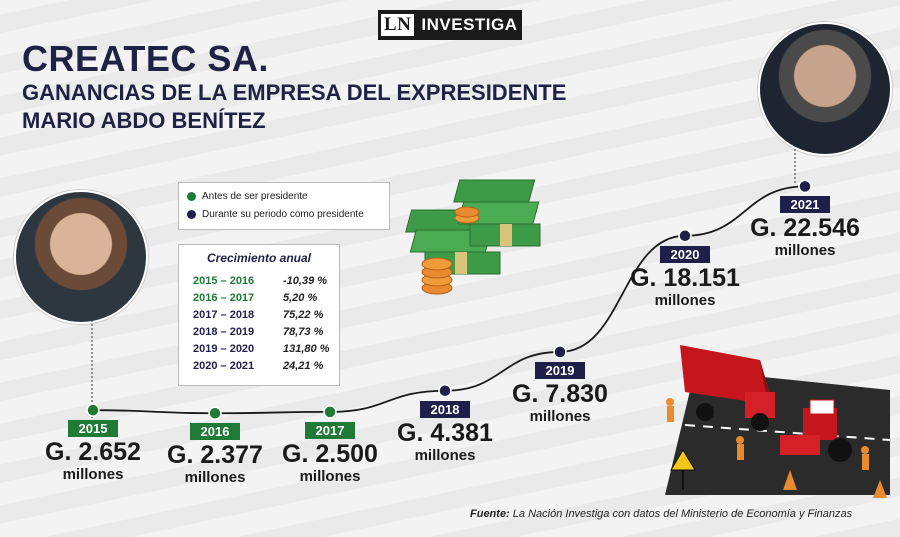 The height and width of the screenshot is (537, 900). I want to click on legend-item-during: Durante su periodo como presidente, so click(275, 214).